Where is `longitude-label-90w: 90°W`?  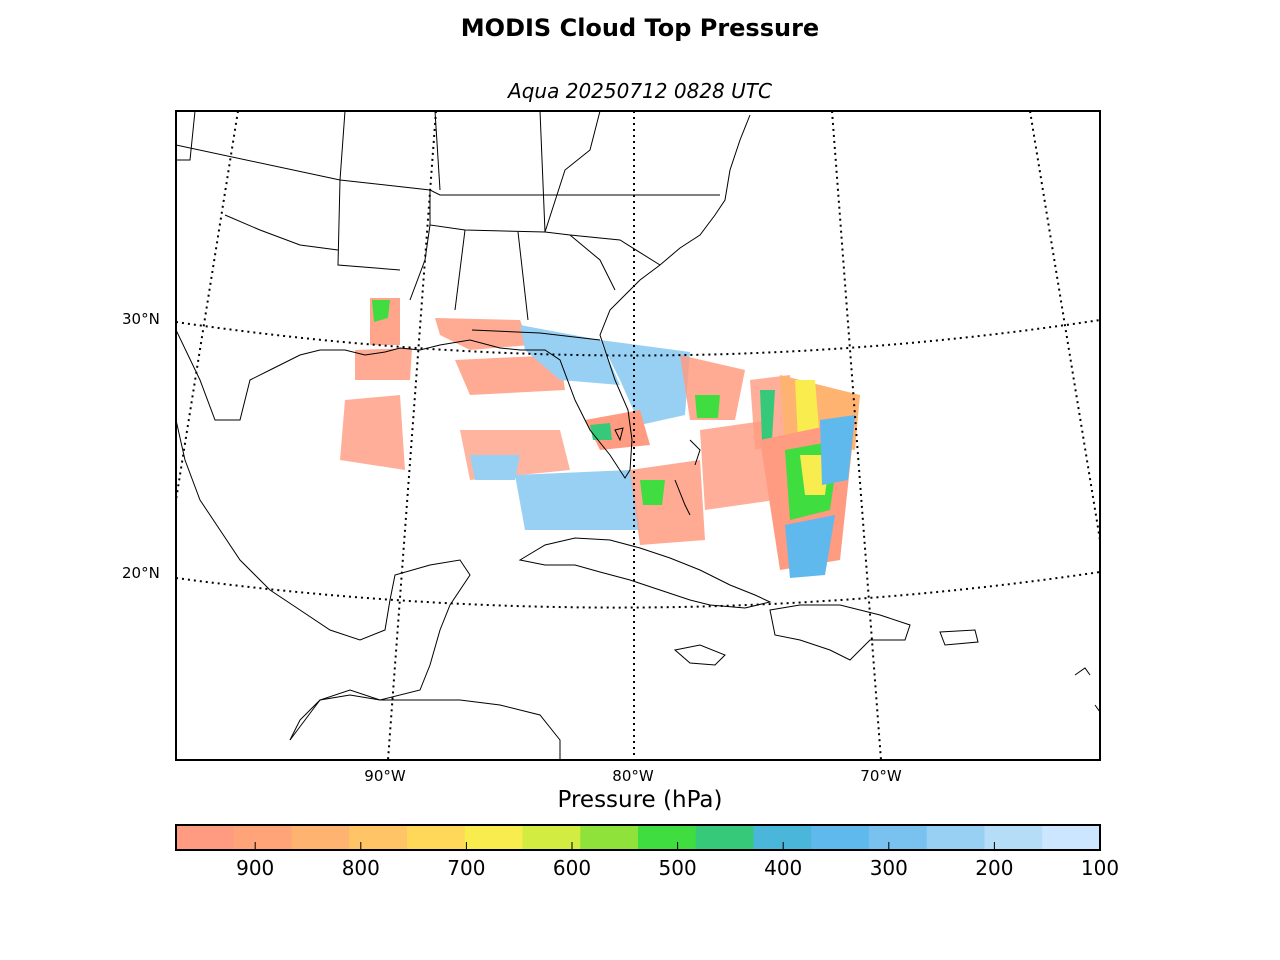
longitude-label-90w: 90°W is located at coordinates (385, 776).